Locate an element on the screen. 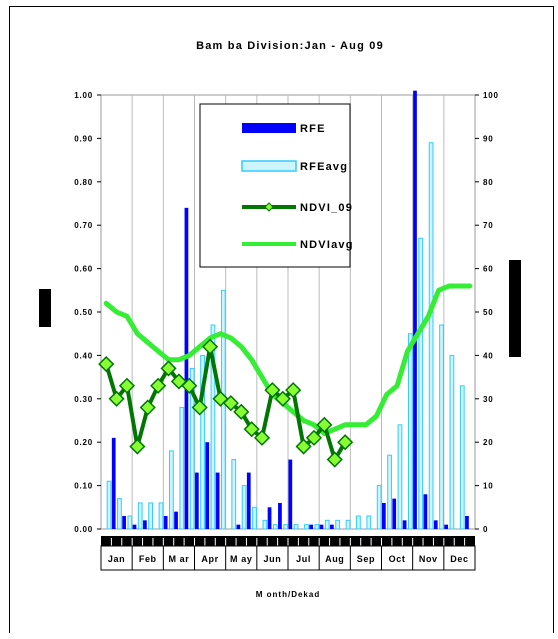  y-left-axis-title-block is located at coordinates (45, 308).